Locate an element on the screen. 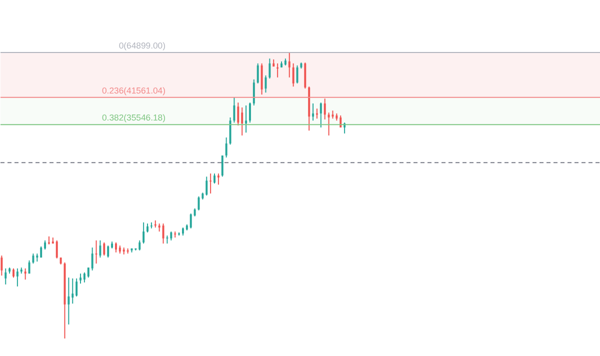 The height and width of the screenshot is (356, 600). annotation: 0.382(35546.18) is located at coordinates (134, 117).